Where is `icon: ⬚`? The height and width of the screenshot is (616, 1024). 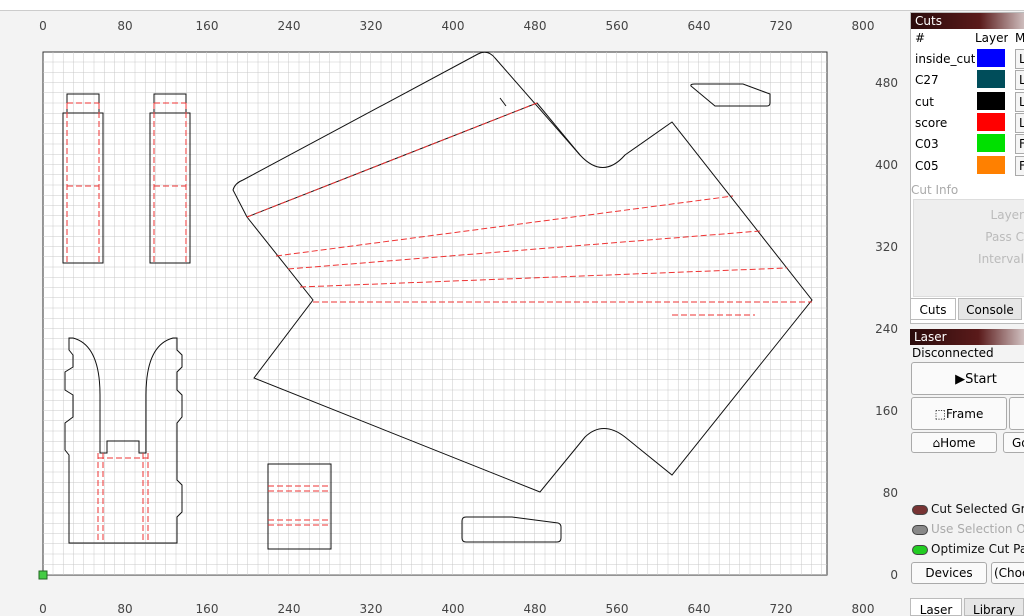 icon: ⬚ is located at coordinates (940, 414).